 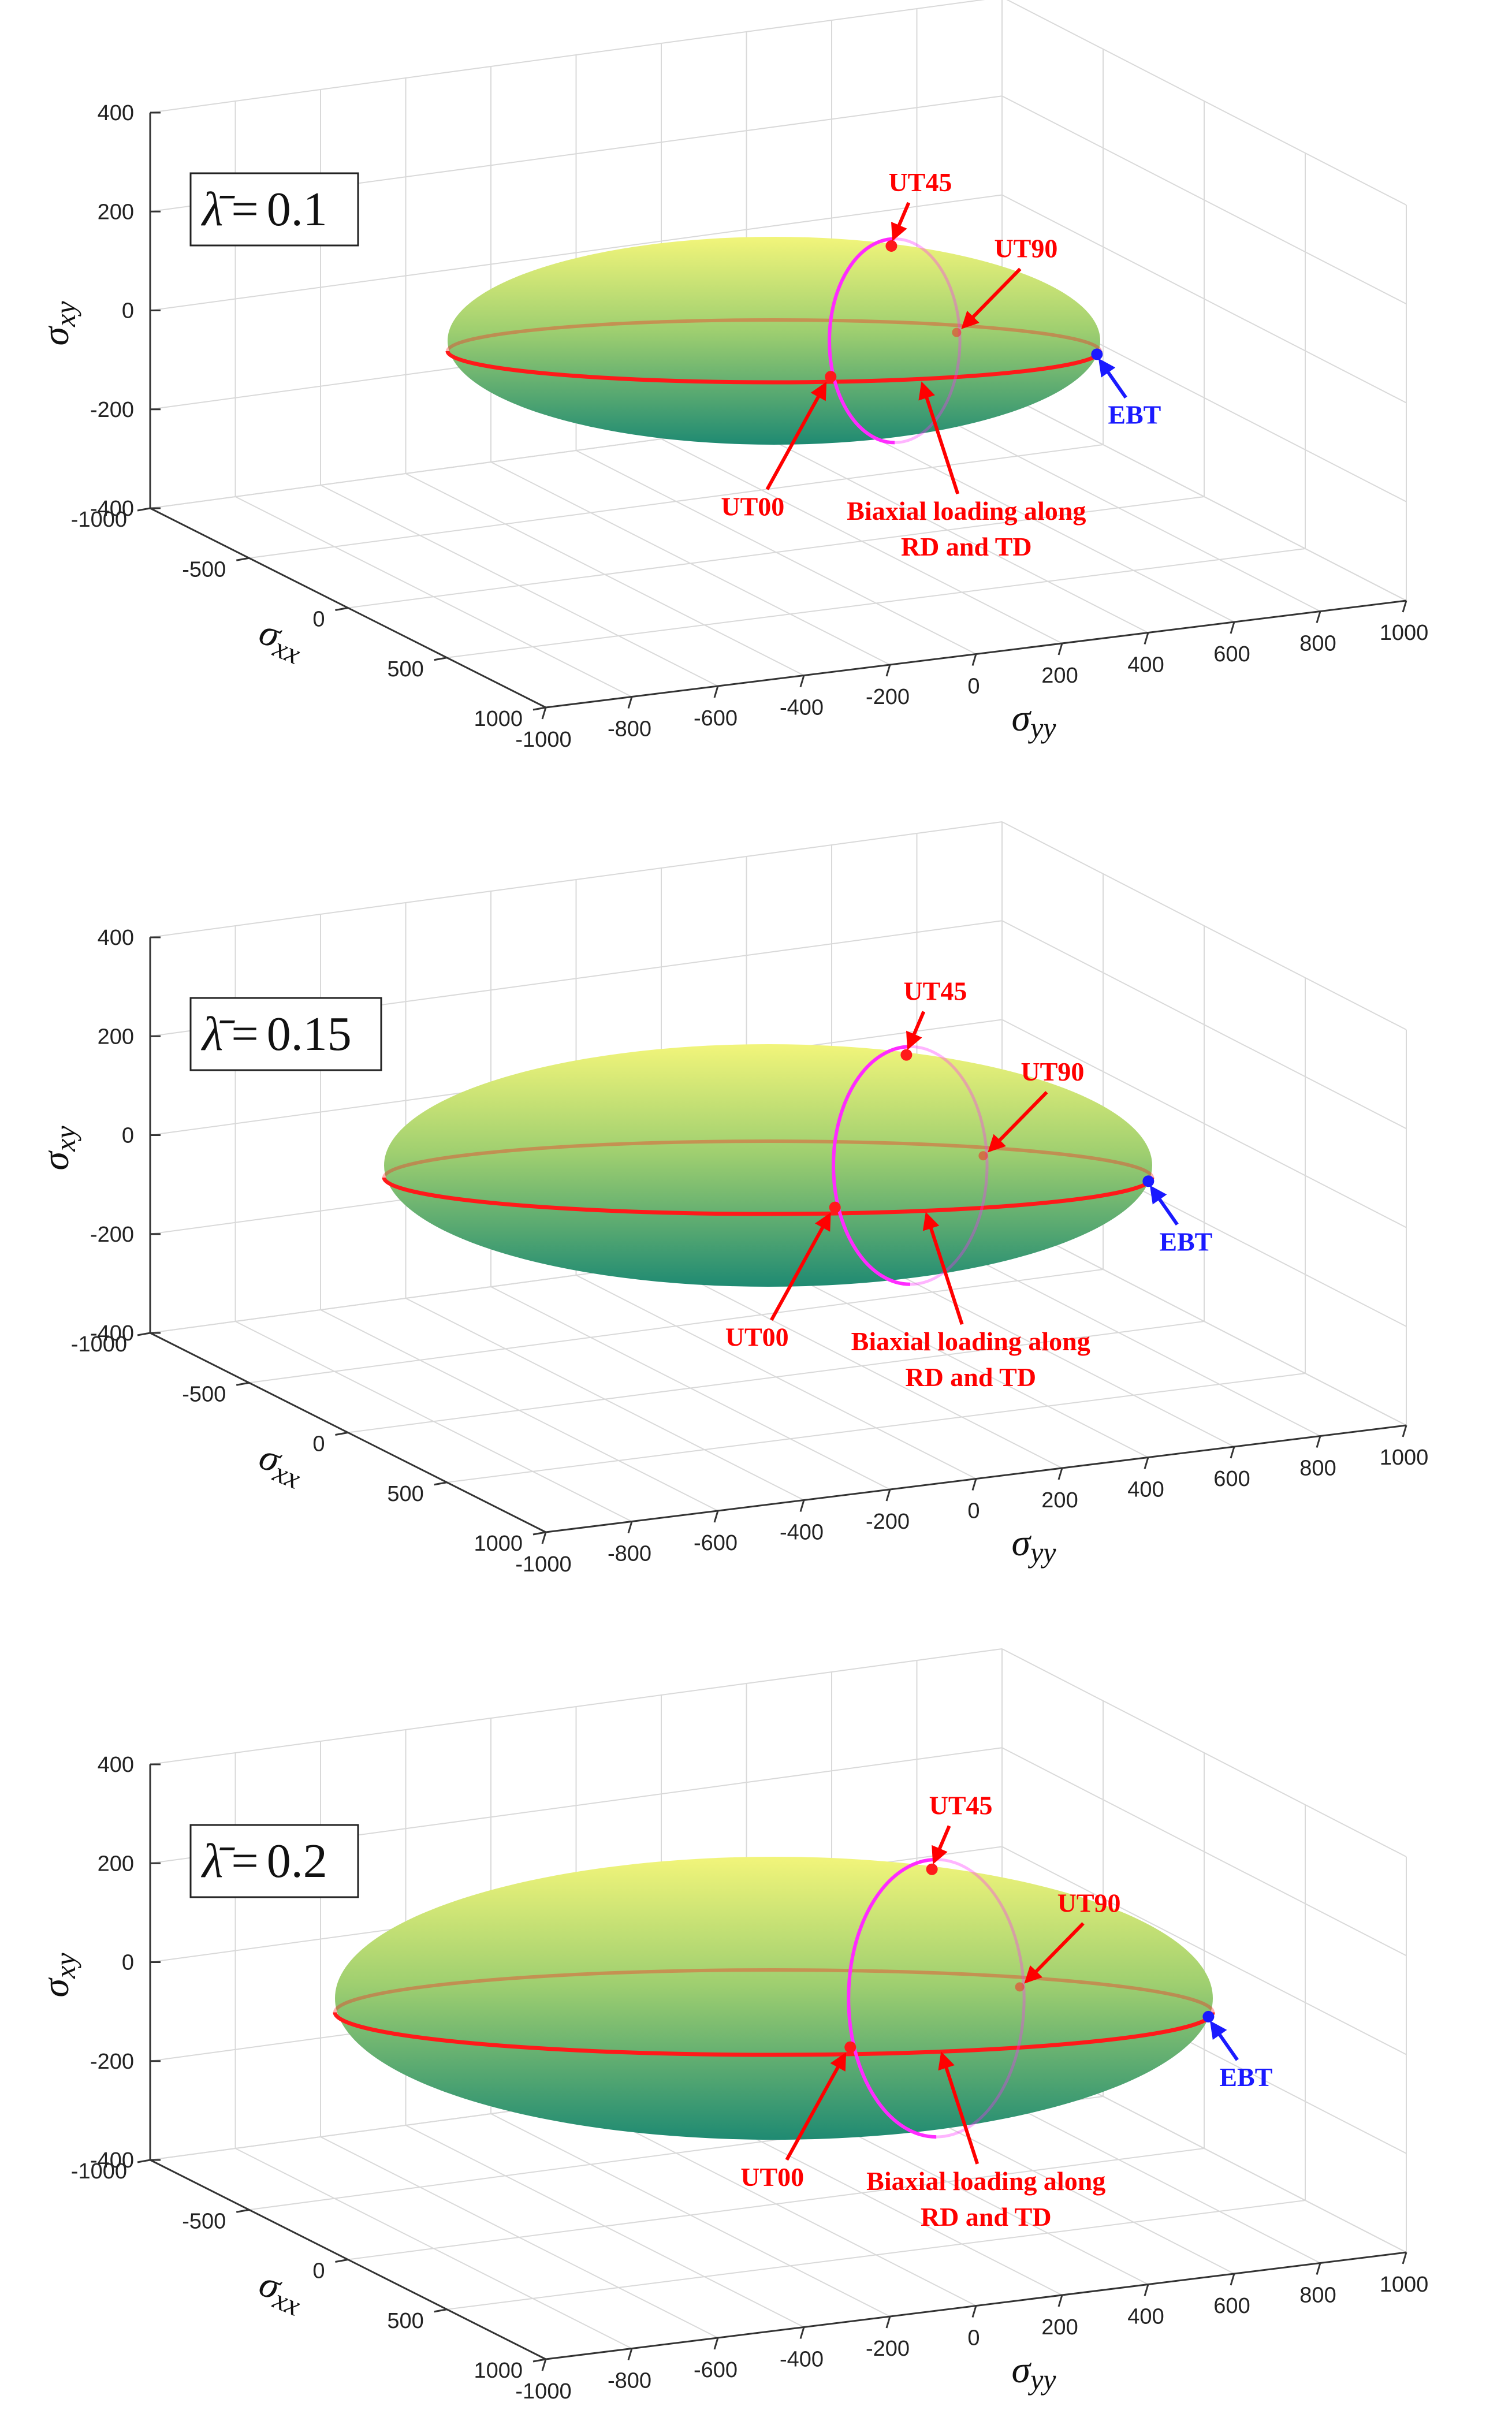 What do you see at coordinates (543, 740) in the screenshot?
I see `y-tick-label: -1000` at bounding box center [543, 740].